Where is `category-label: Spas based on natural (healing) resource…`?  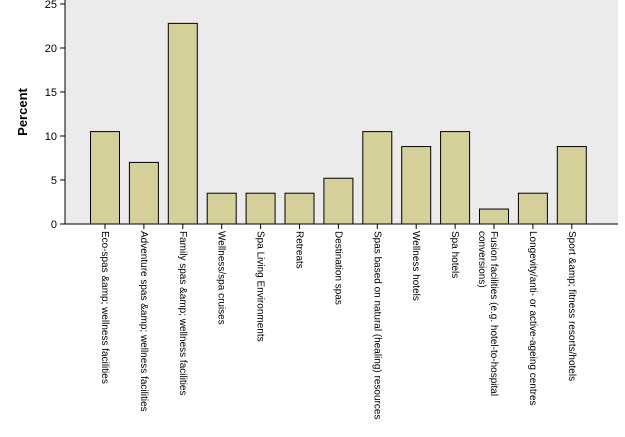
category-label: Spas based on natural (healing) resource… is located at coordinates (376, 325).